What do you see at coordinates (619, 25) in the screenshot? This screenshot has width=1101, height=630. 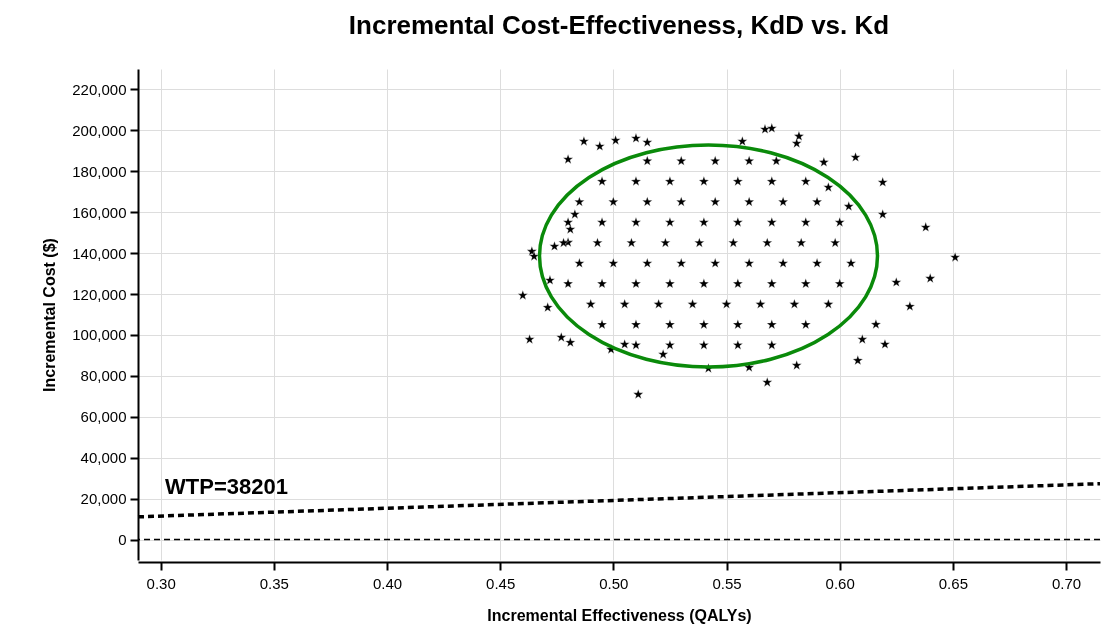 I see `chart-title: Incremental Cost-Effectiveness, KdD vs. Kd` at bounding box center [619, 25].